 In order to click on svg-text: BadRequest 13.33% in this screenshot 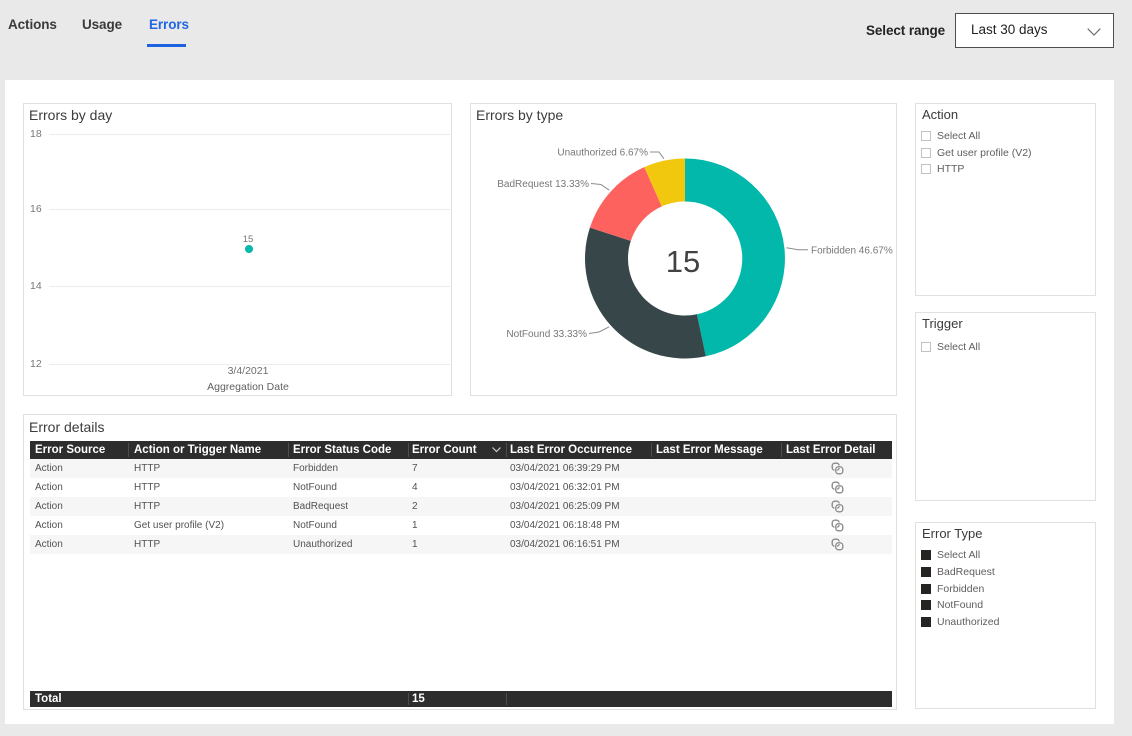, I will do `click(543, 184)`.